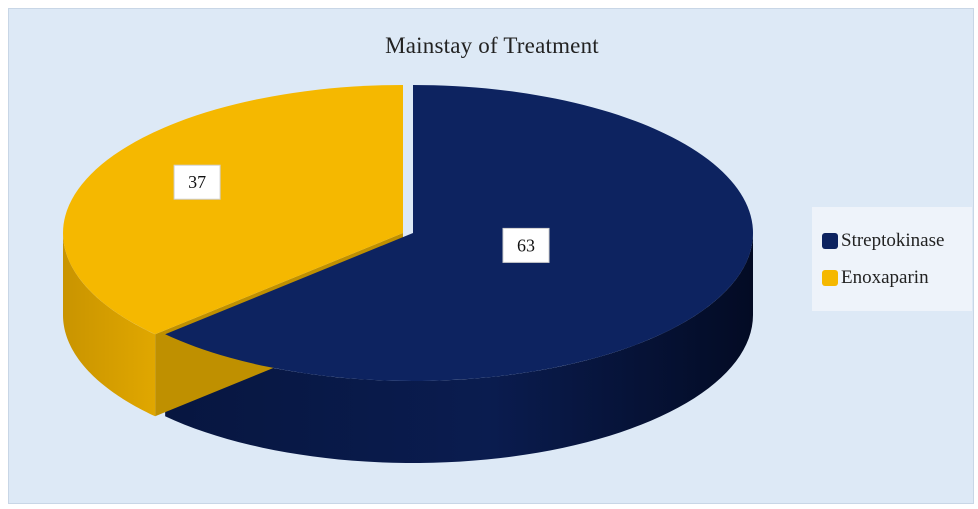 Image resolution: width=978 pixels, height=509 pixels. I want to click on legend-swatch-enoxaparin, so click(830, 278).